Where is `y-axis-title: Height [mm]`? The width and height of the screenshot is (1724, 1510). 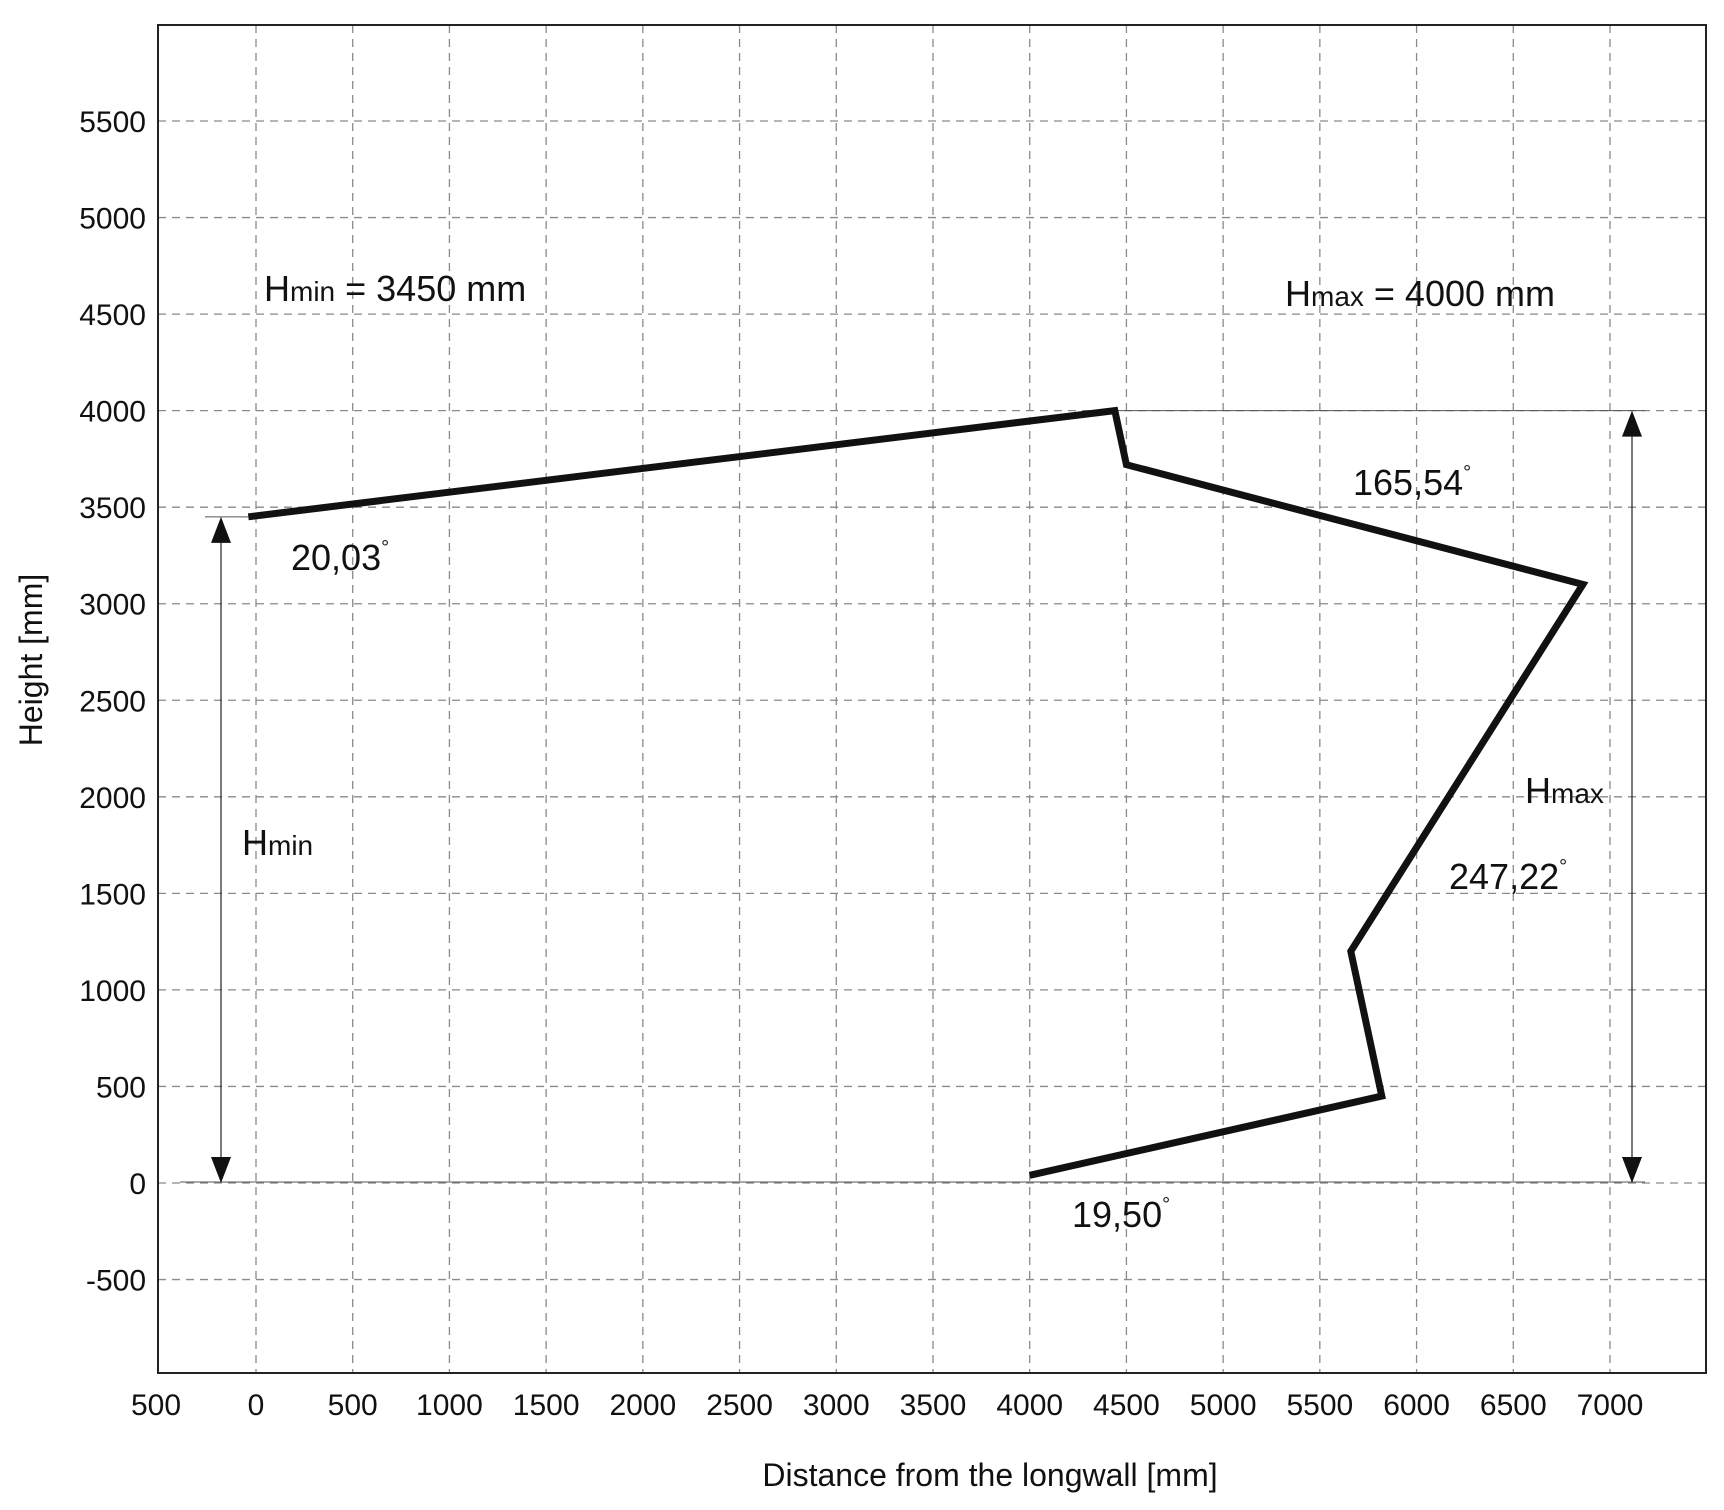 y-axis-title: Height [mm] is located at coordinates (31, 660).